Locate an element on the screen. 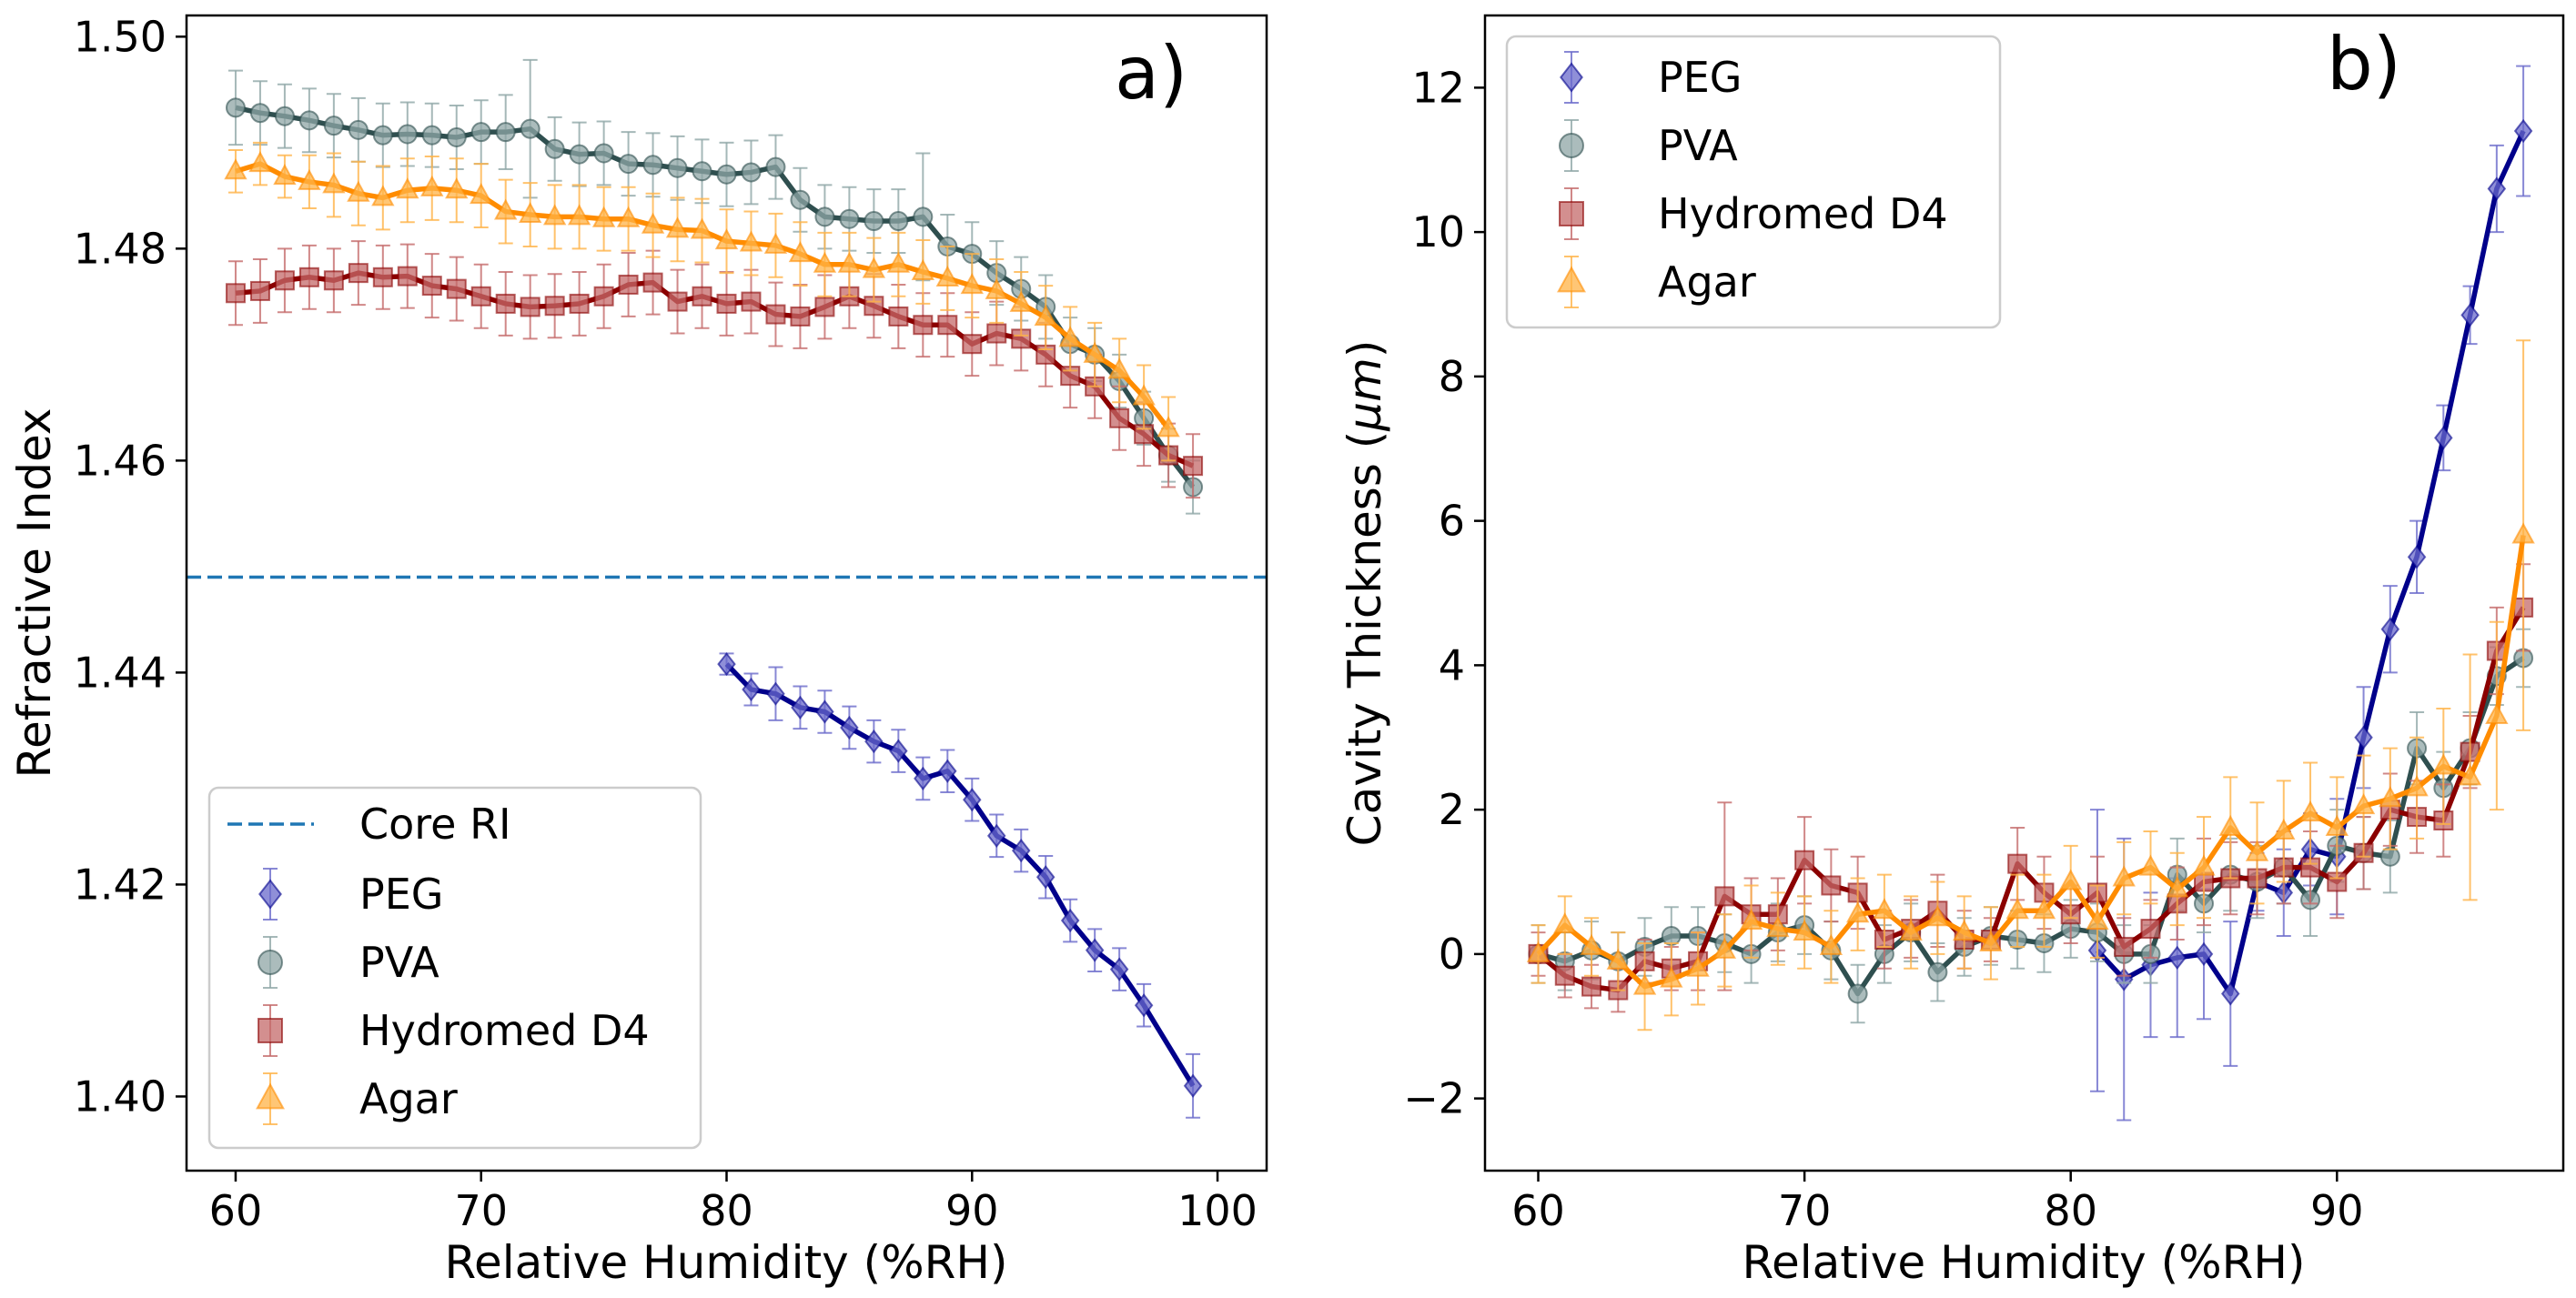 Image resolution: width=2576 pixels, height=1298 pixels. panel-b-legend-box is located at coordinates (1753, 182).